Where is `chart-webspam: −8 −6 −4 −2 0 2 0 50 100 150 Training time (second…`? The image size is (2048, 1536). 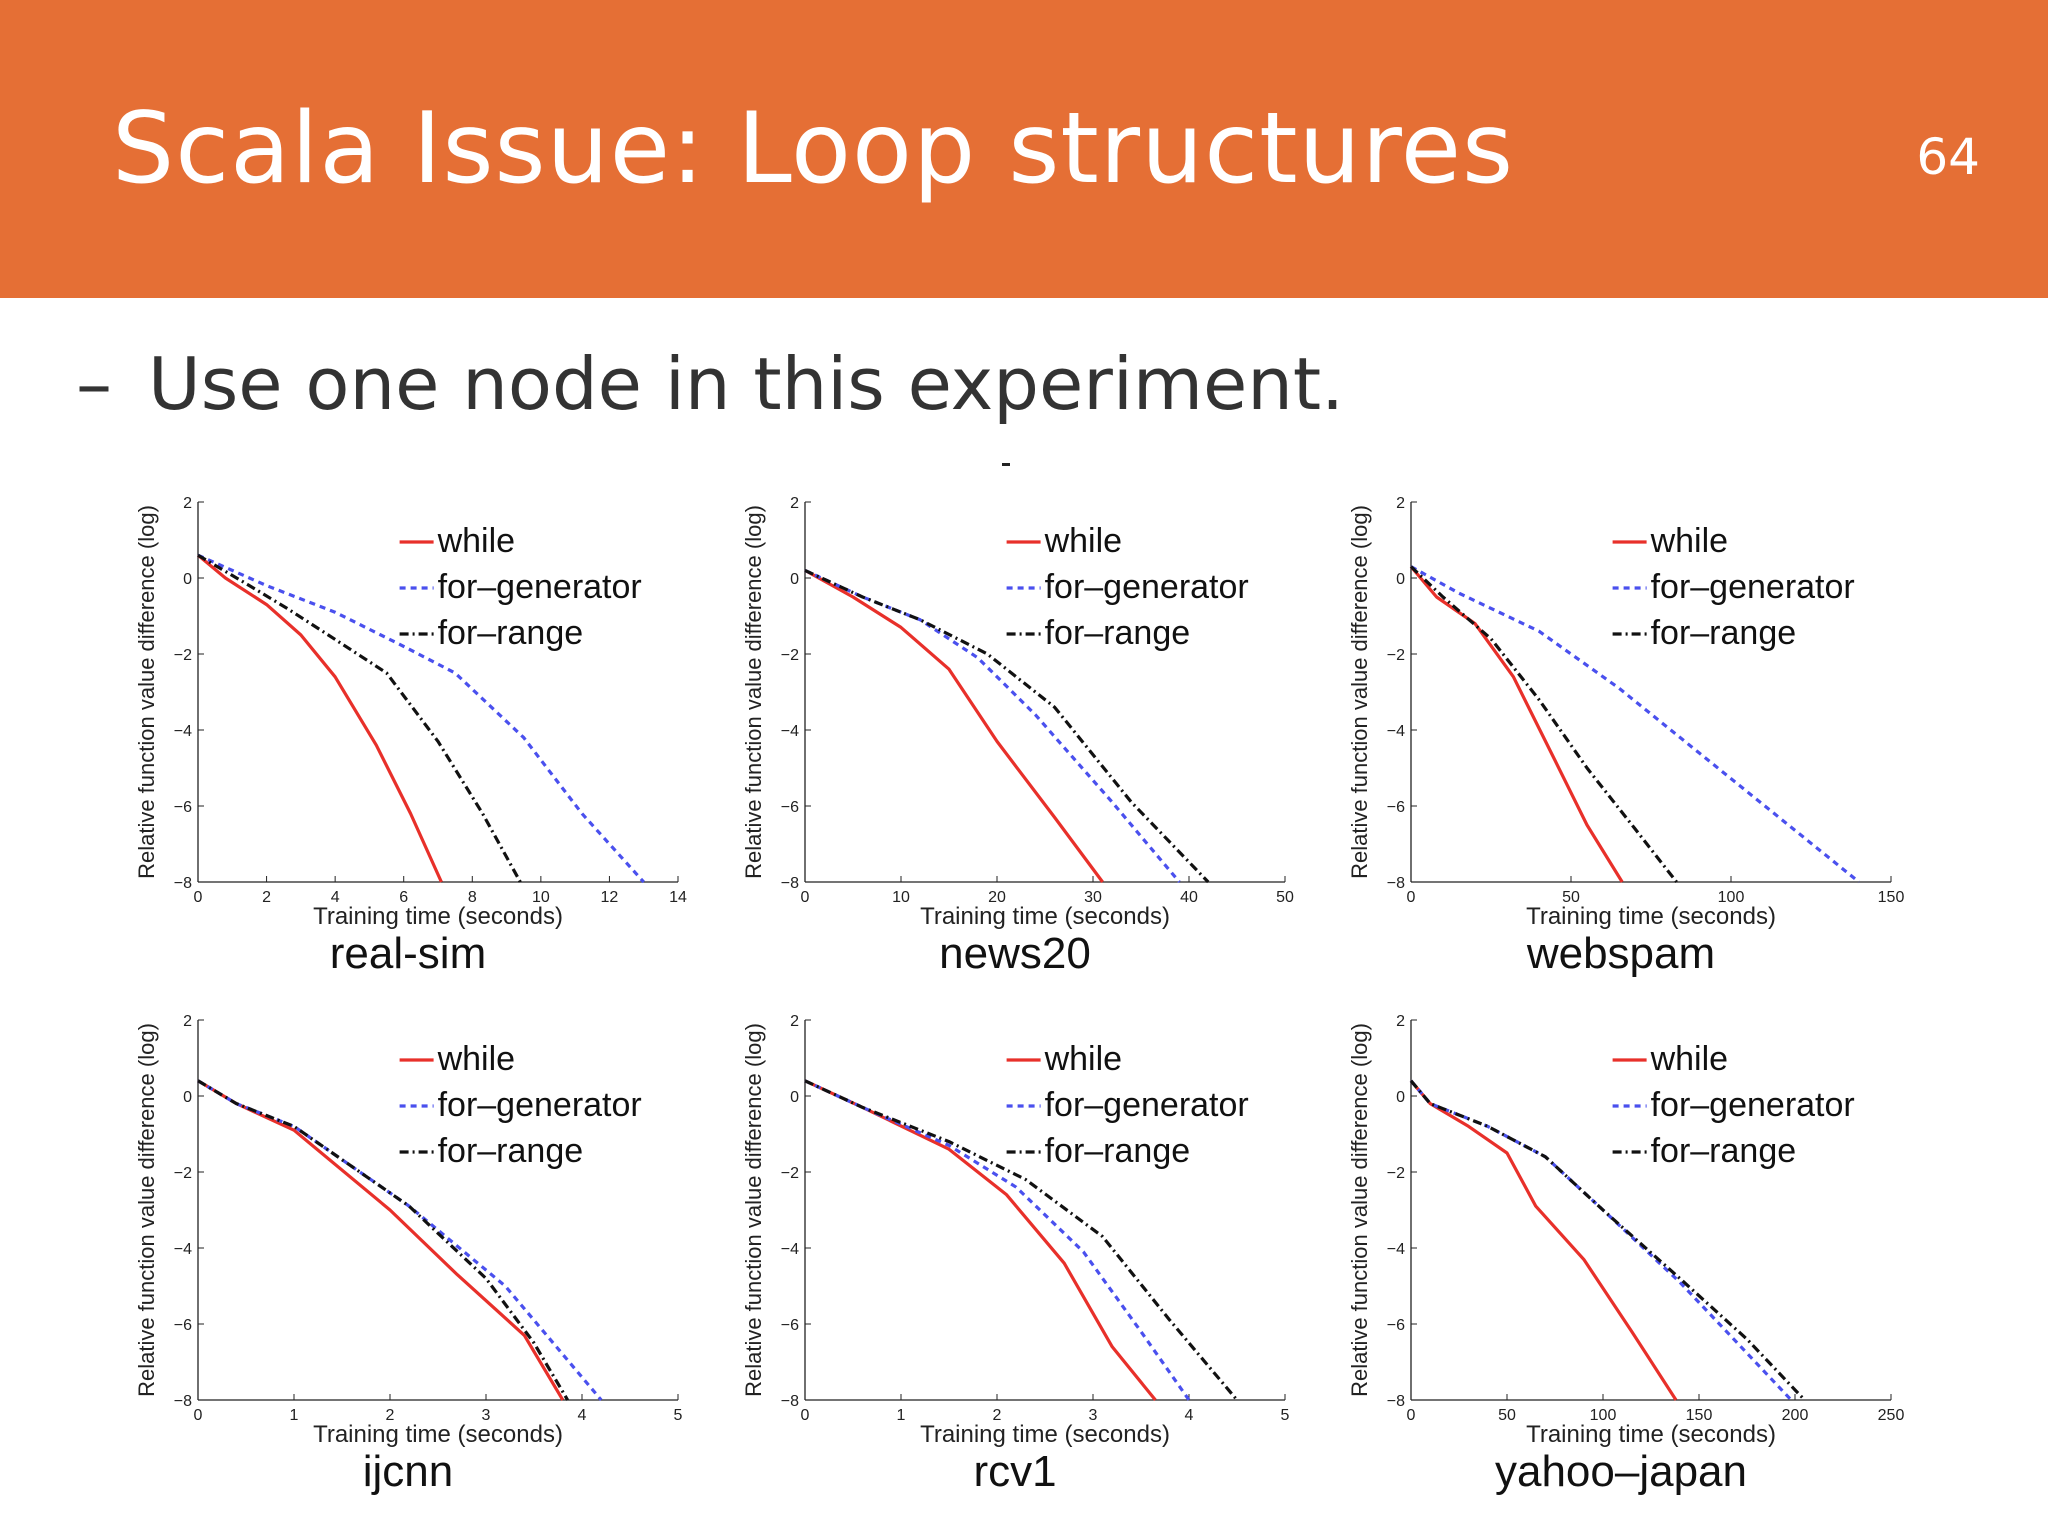
chart-webspam: −8 −6 −4 −2 0 2 0 50 100 150 Training time (second… is located at coordinates (1626, 736).